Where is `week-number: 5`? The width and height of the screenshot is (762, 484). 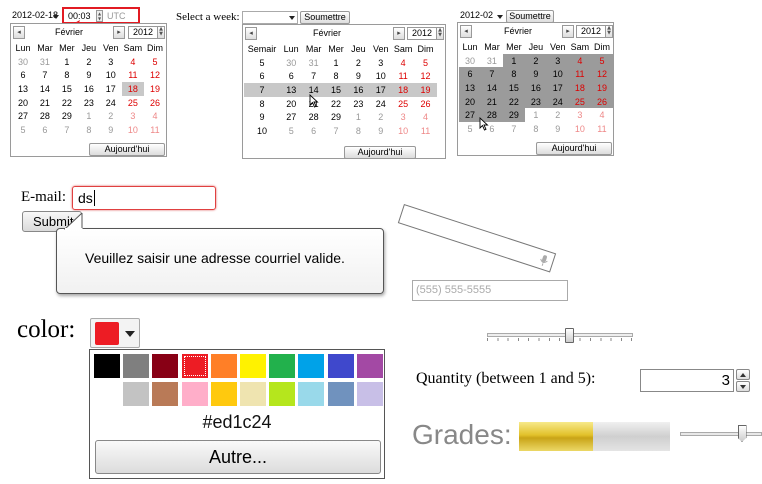 week-number: 5 is located at coordinates (262, 62).